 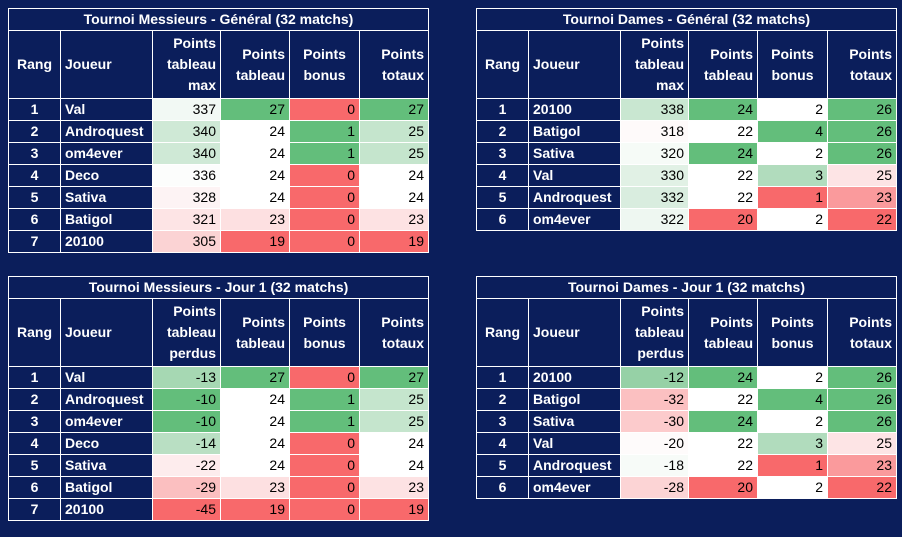 I want to click on points-a-cell: -28, so click(x=654, y=487).